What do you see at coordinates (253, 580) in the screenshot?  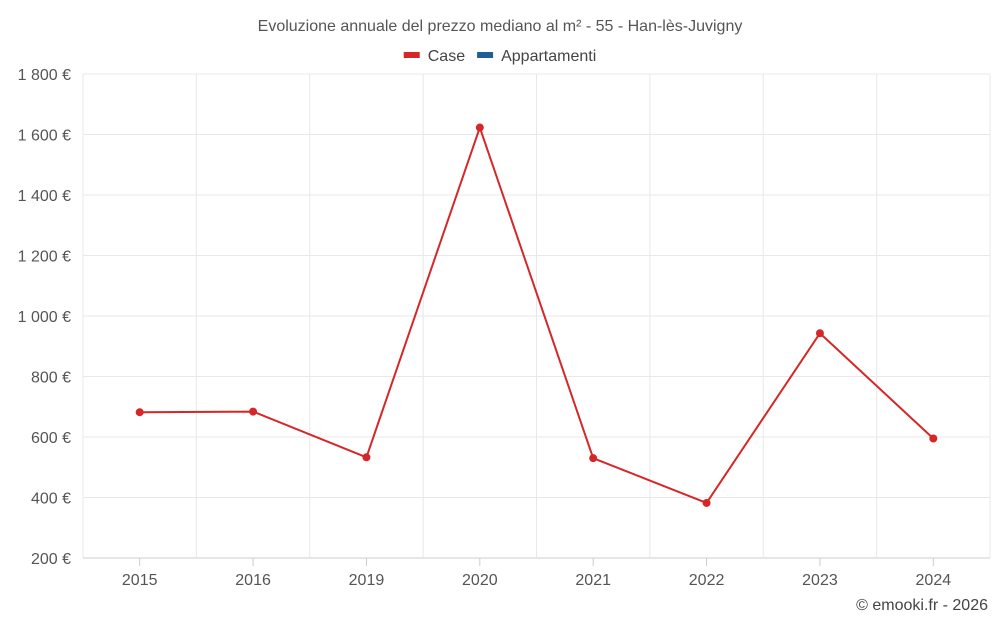 I see `x-tick-label: 2016` at bounding box center [253, 580].